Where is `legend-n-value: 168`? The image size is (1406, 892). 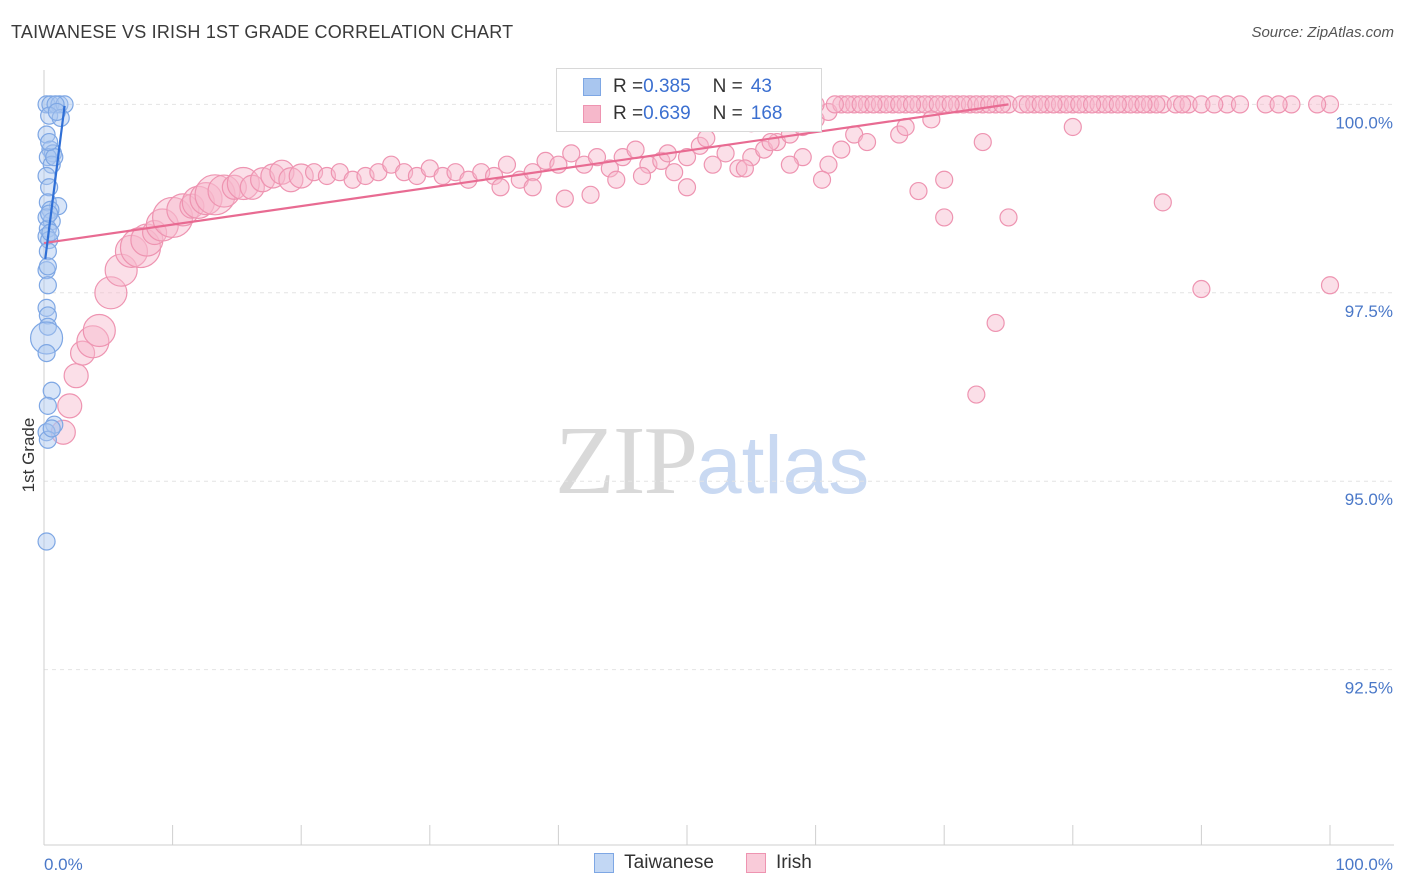
legend-n-value: 168 is located at coordinates (766, 113).